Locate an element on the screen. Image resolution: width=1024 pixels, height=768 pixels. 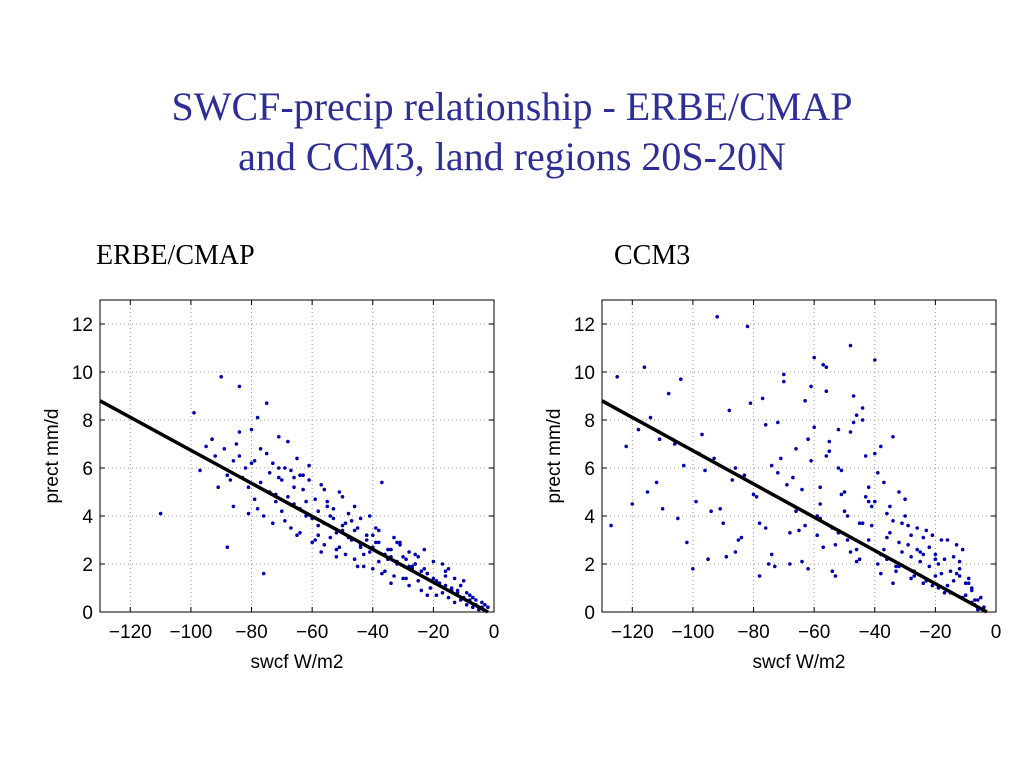
x-axis-label: swcf W/m2 is located at coordinates (297, 662).